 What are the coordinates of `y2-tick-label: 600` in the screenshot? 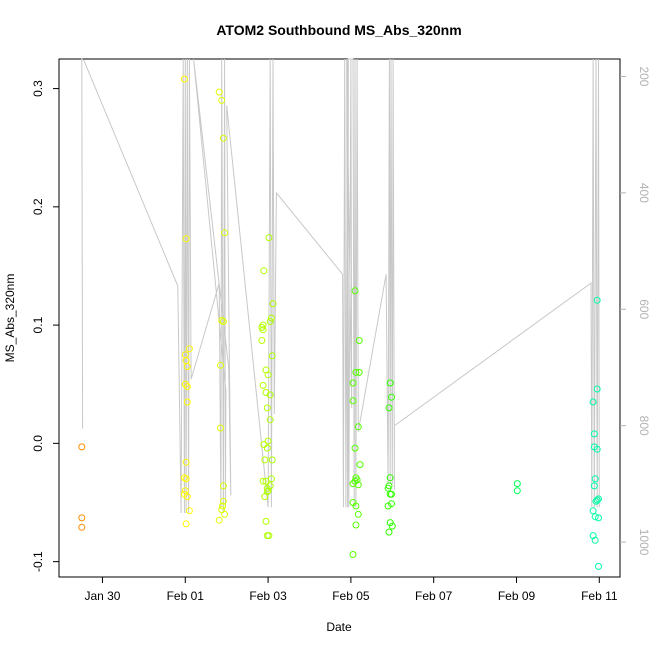 It's located at (643, 309).